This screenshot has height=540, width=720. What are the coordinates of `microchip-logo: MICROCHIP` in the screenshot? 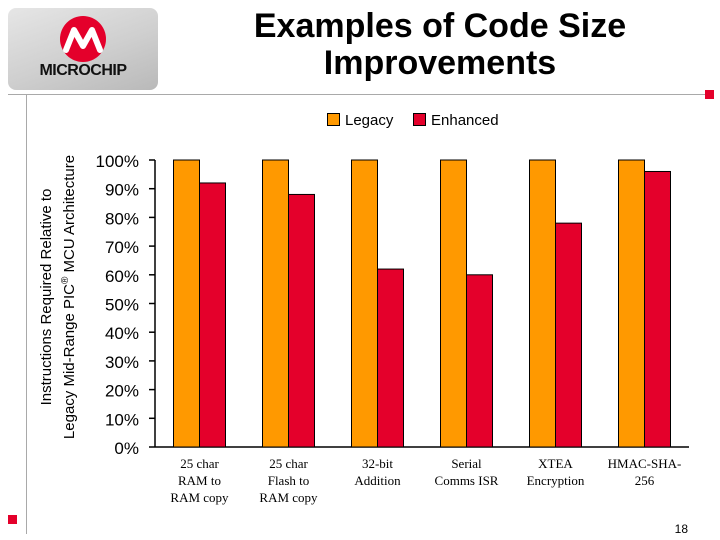 It's located at (83, 49).